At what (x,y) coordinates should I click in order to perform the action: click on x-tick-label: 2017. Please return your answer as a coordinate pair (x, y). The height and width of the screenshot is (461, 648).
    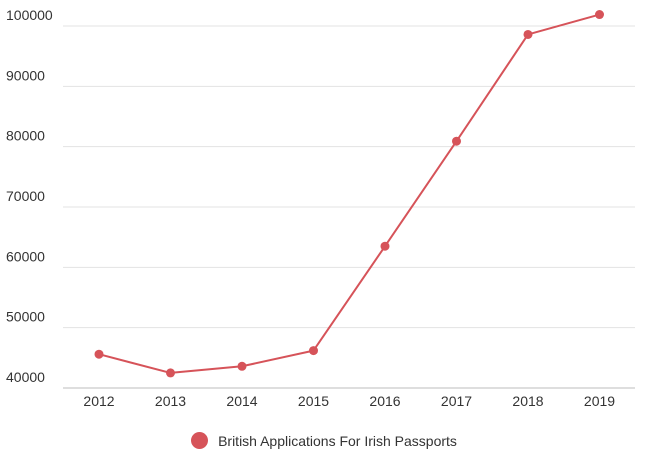
    Looking at the image, I should click on (456, 401).